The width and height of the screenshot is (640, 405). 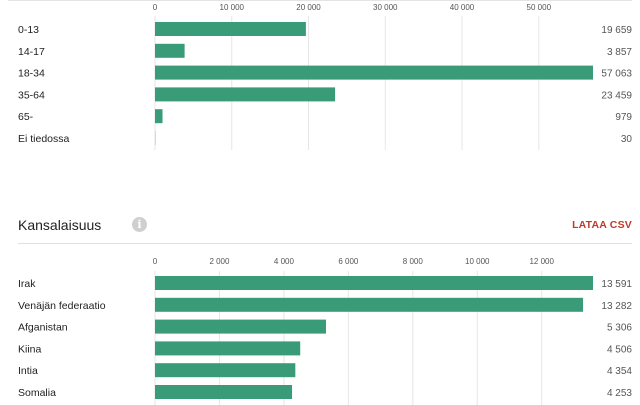 What do you see at coordinates (619, 349) in the screenshot?
I see `value-label: 4 506` at bounding box center [619, 349].